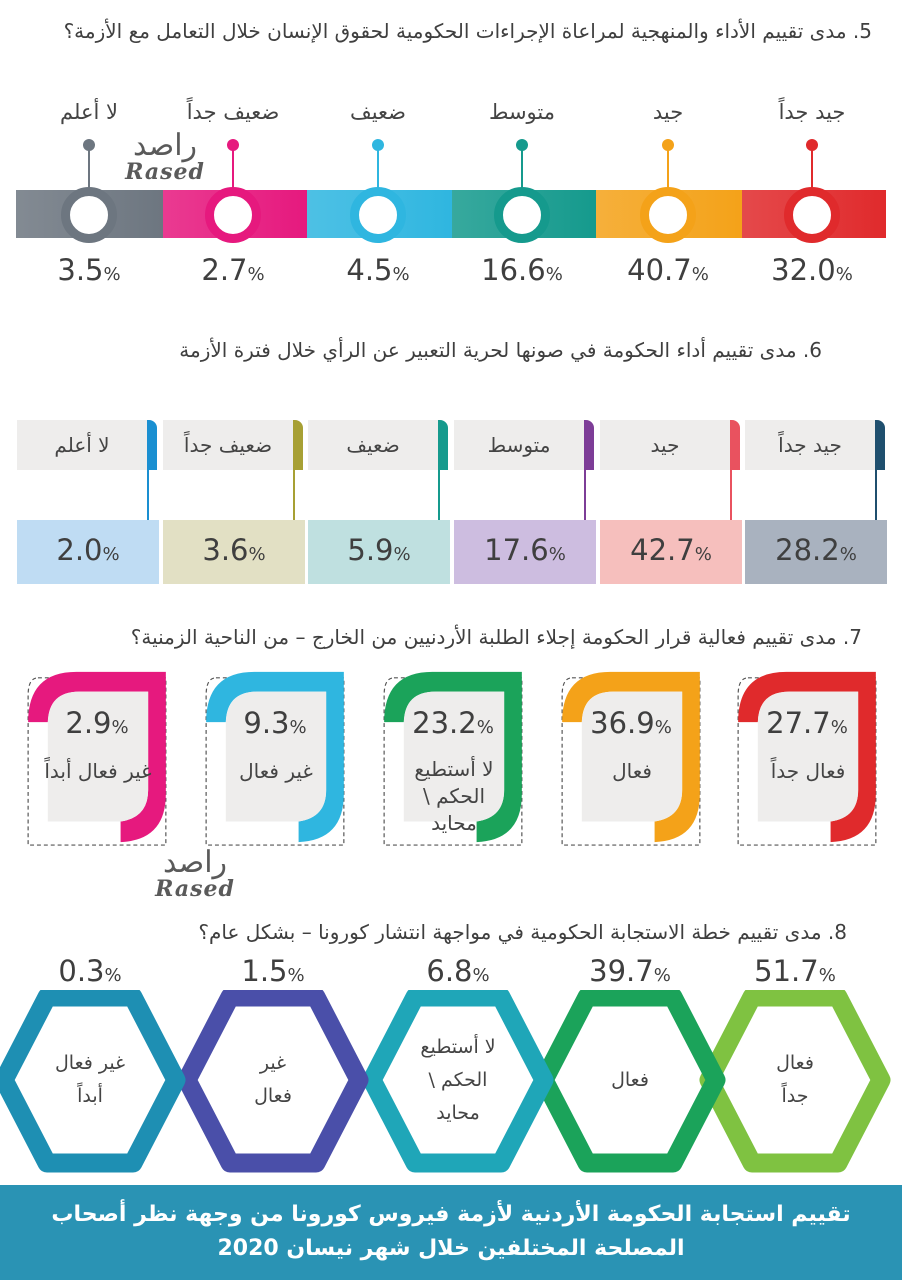  What do you see at coordinates (370, 550) in the screenshot?
I see `pct-number: 5.9` at bounding box center [370, 550].